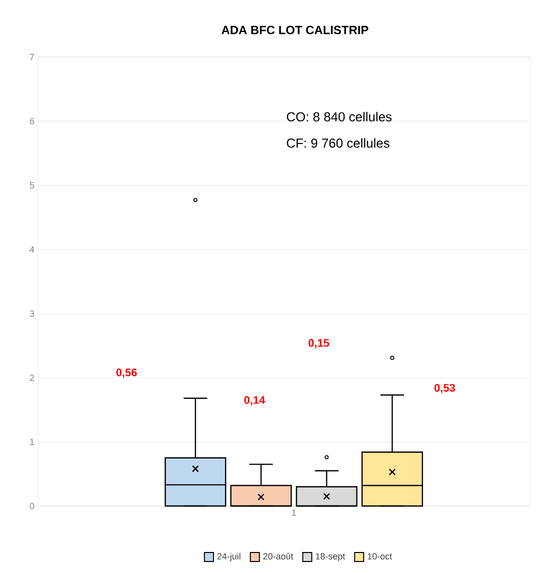  What do you see at coordinates (319, 343) in the screenshot?
I see `annotation: 0,15` at bounding box center [319, 343].